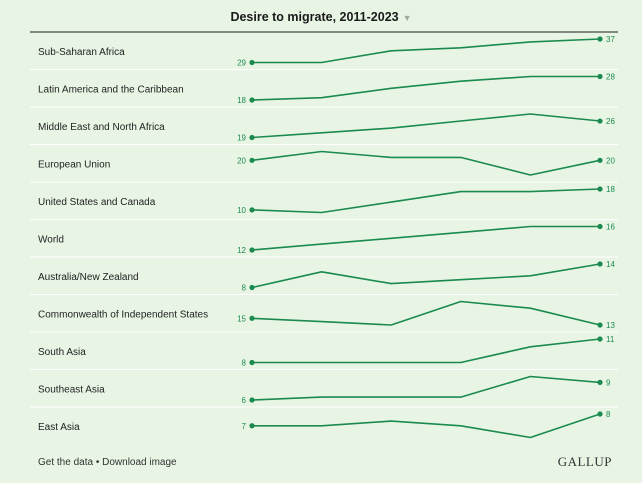 The width and height of the screenshot is (642, 483). Describe the element at coordinates (610, 39) in the screenshot. I see `end-value-label: 37` at that location.